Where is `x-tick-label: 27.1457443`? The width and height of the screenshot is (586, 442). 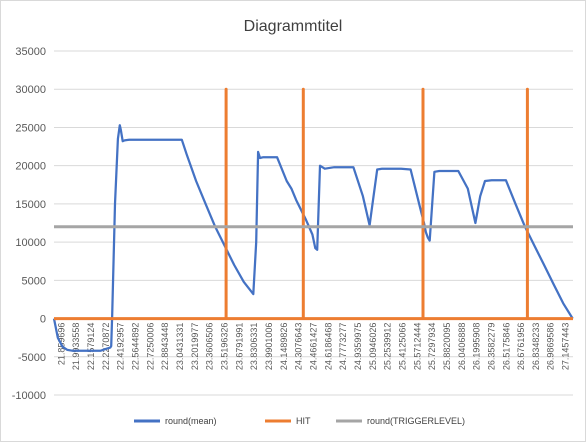 x-tick-label: 27.1457443 is located at coordinates (566, 347).